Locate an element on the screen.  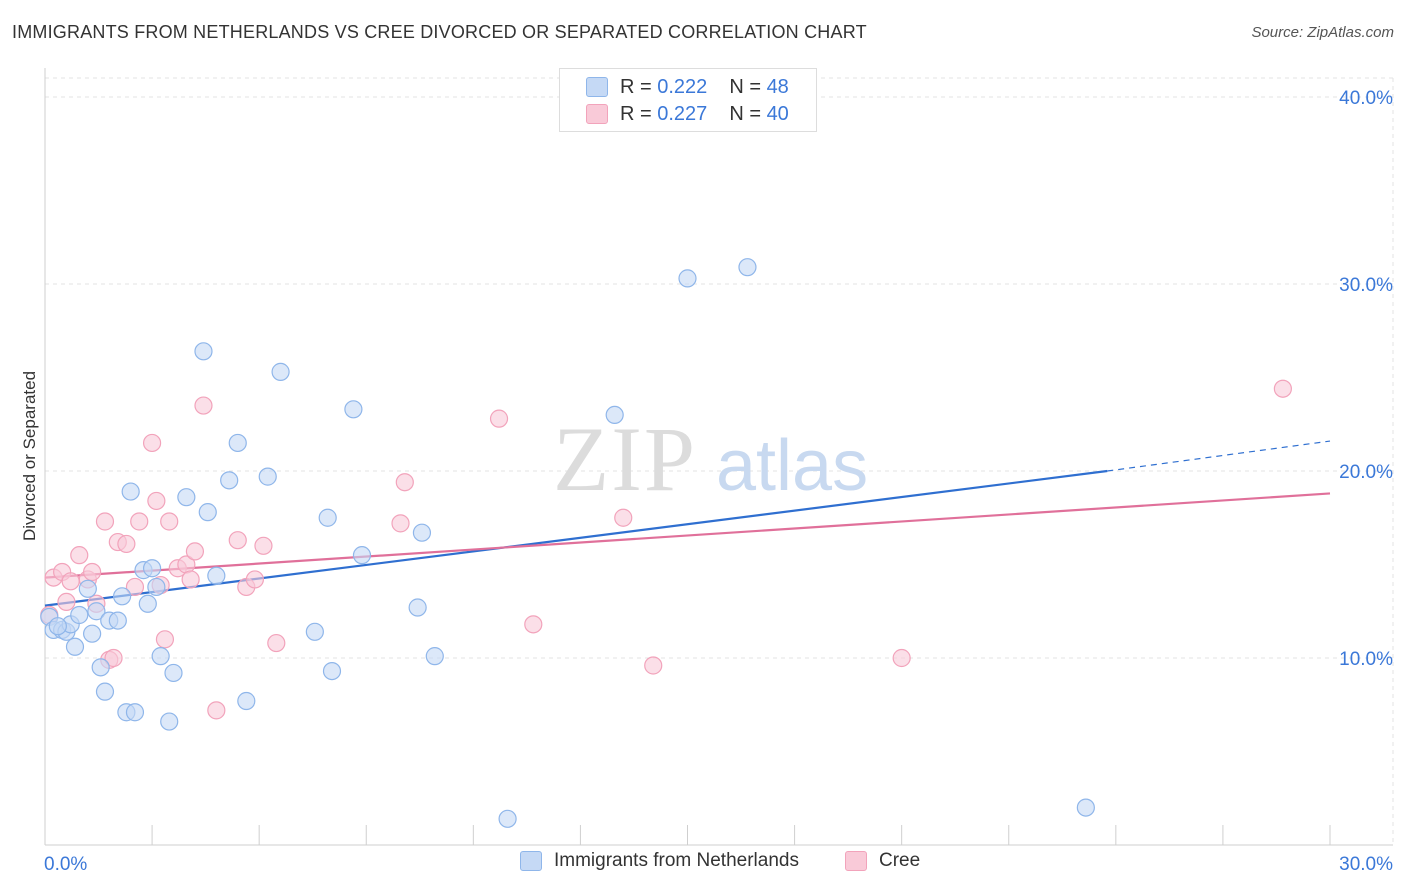
trend-line-netherlands is located at coordinates (576, 538).